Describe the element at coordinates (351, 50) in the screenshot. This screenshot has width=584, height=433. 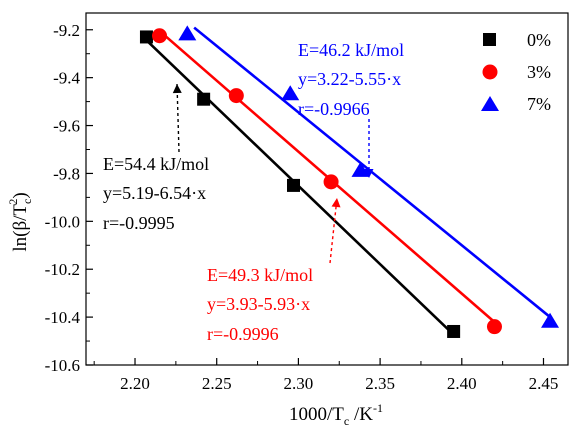
I see `annotation-7pct-energy: E=46.2 kJ/mol` at that location.